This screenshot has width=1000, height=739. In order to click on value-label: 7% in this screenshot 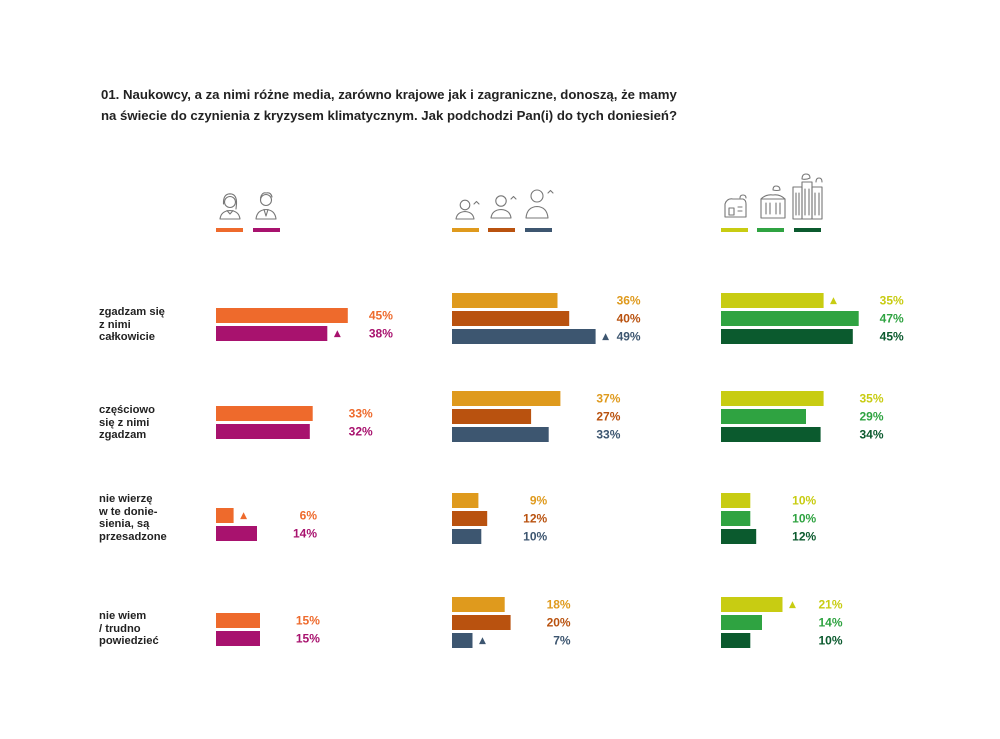, I will do `click(562, 641)`.